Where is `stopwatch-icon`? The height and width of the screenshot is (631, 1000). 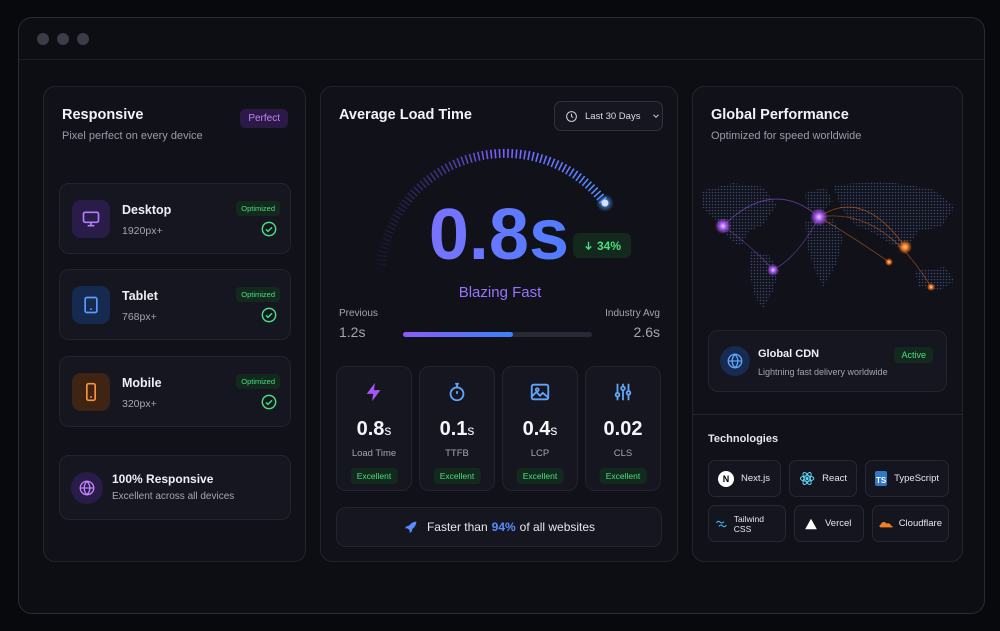 stopwatch-icon is located at coordinates (457, 392).